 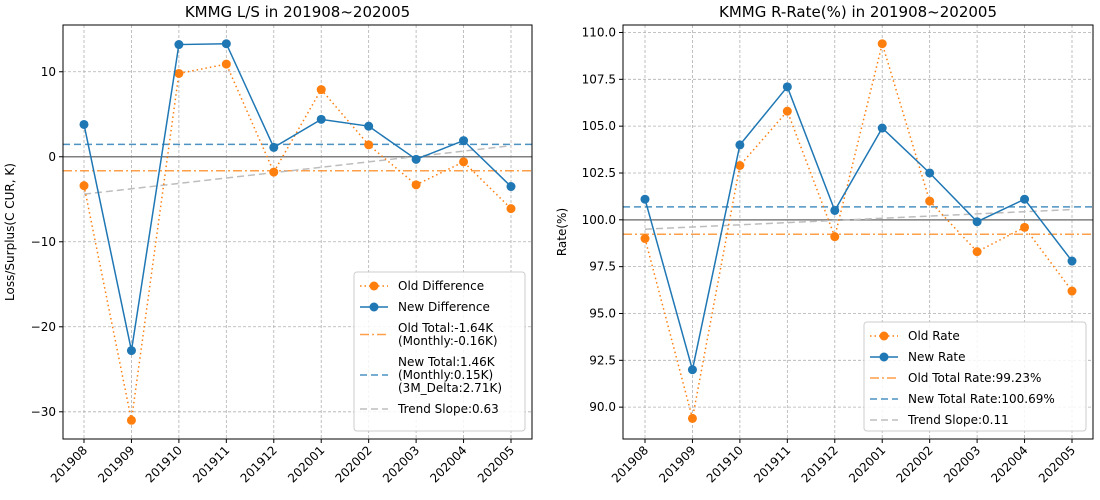 What do you see at coordinates (48, 72) in the screenshot?
I see `y-tick-label: 10` at bounding box center [48, 72].